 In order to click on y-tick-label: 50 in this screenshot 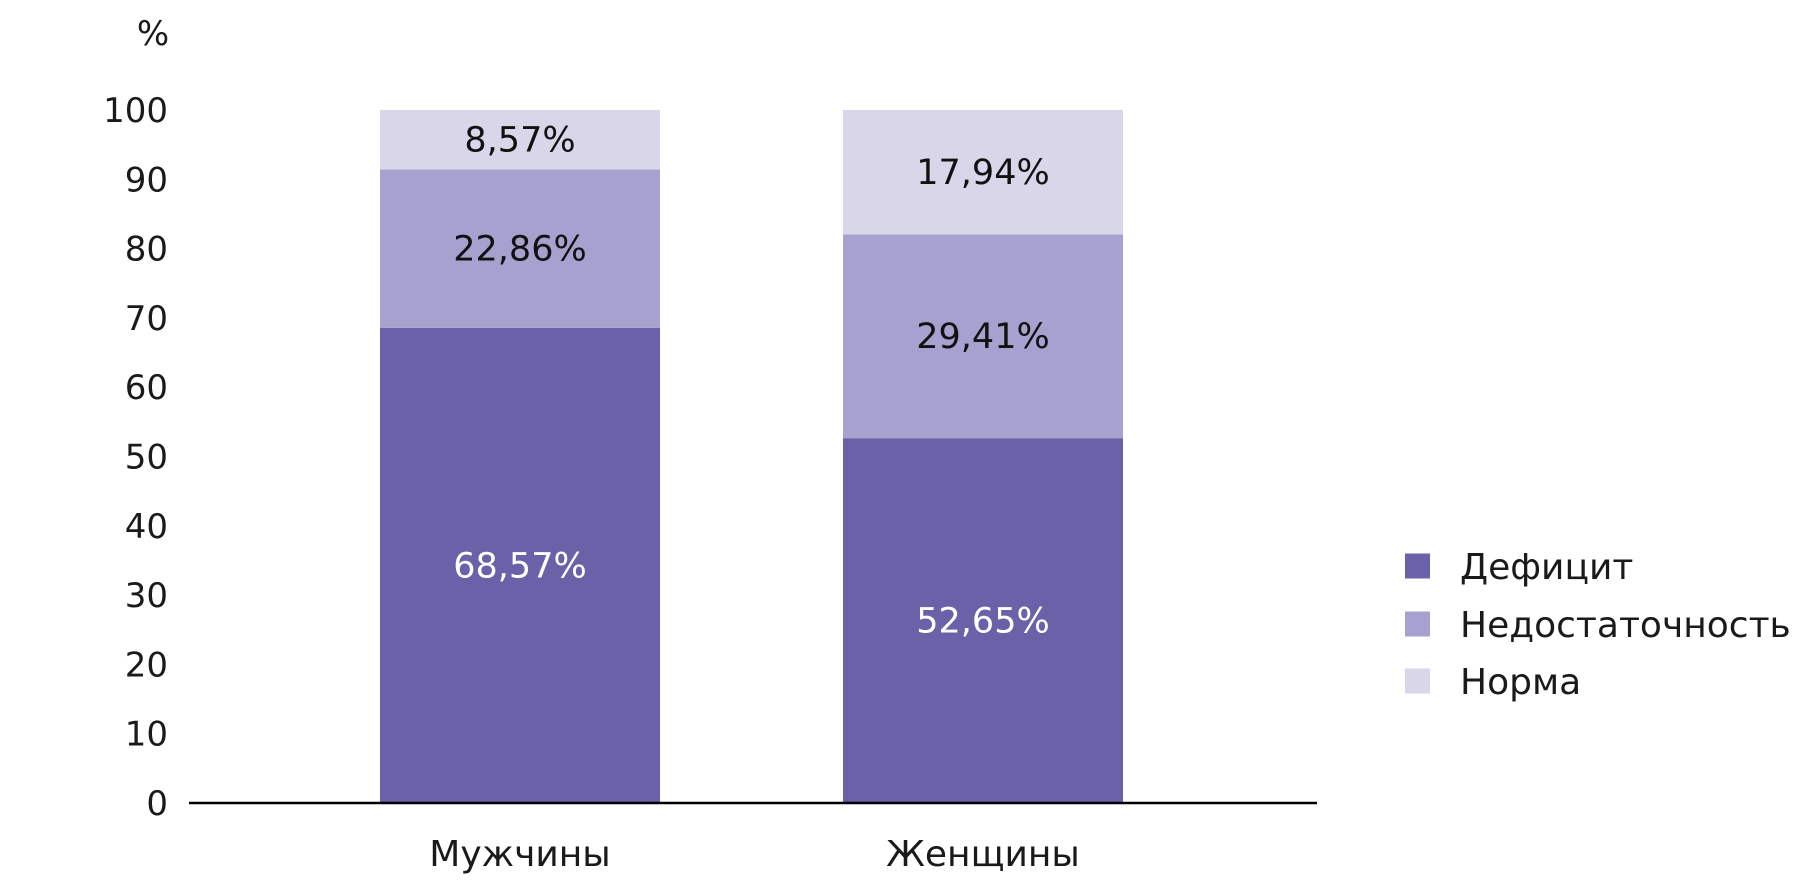, I will do `click(146, 458)`.